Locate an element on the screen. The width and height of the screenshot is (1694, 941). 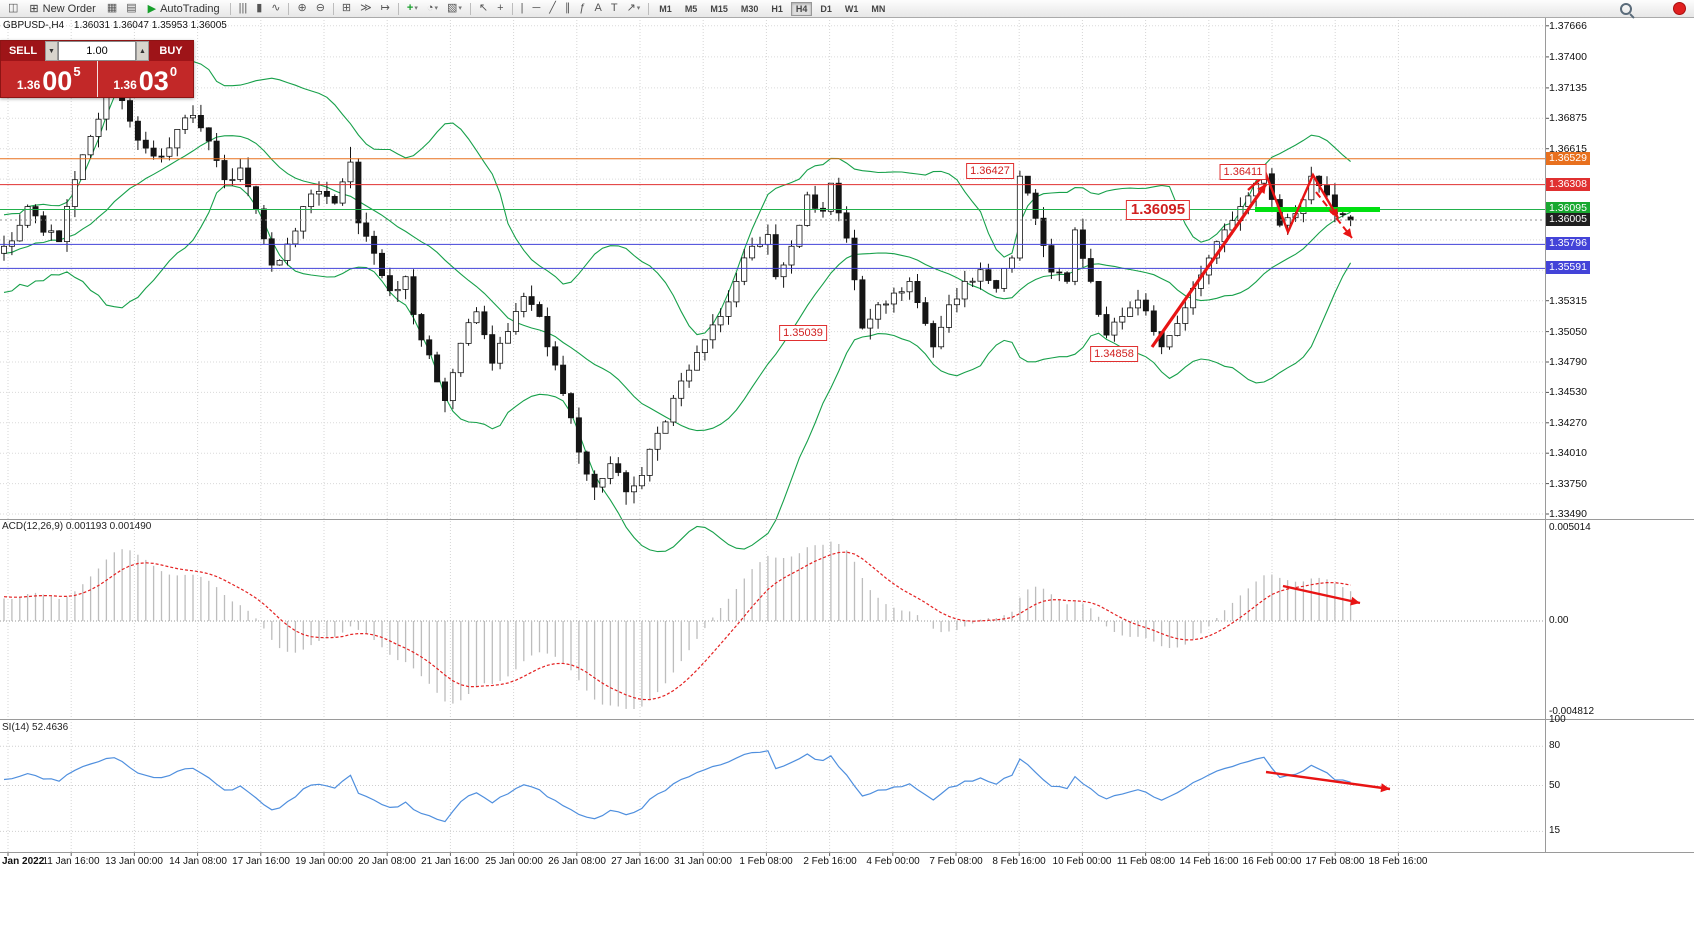
timeframe-m1: M1 is located at coordinates (665, 8).